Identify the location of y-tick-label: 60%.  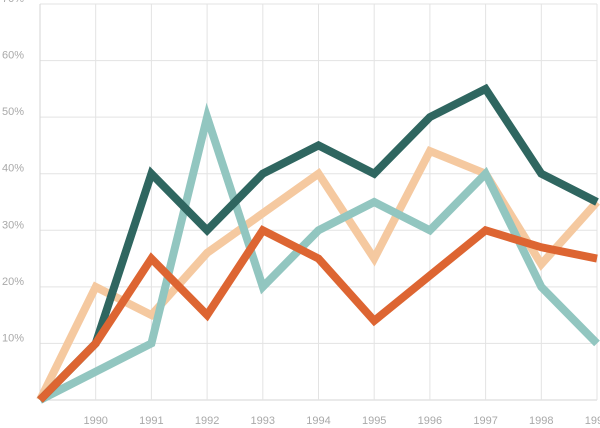
(13, 56).